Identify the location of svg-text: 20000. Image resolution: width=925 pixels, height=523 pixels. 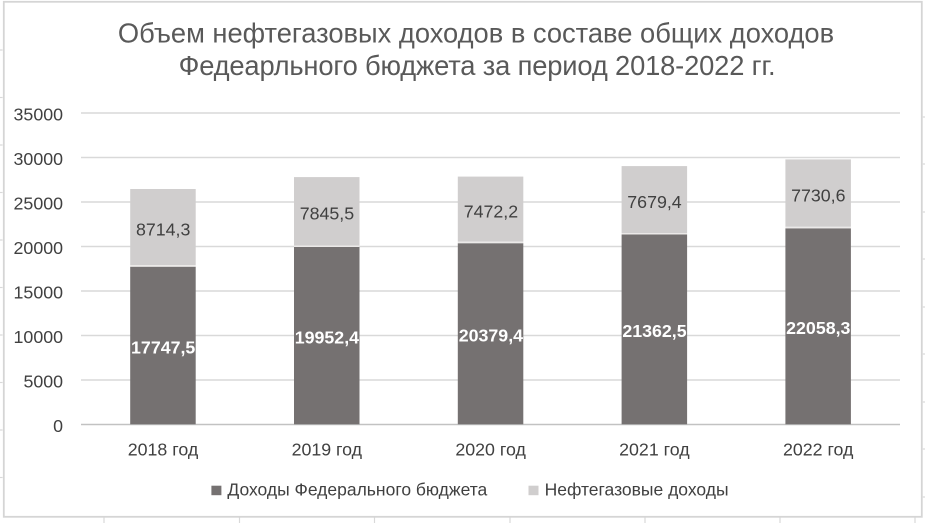
(39, 248).